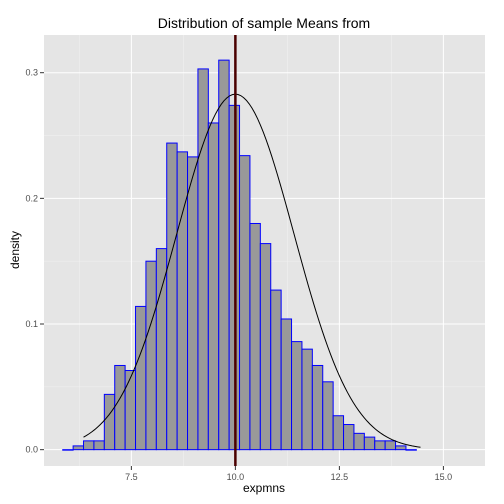 This screenshot has height=504, width=504. Describe the element at coordinates (31, 198) in the screenshot. I see `y-tick-label: 0.2` at that location.